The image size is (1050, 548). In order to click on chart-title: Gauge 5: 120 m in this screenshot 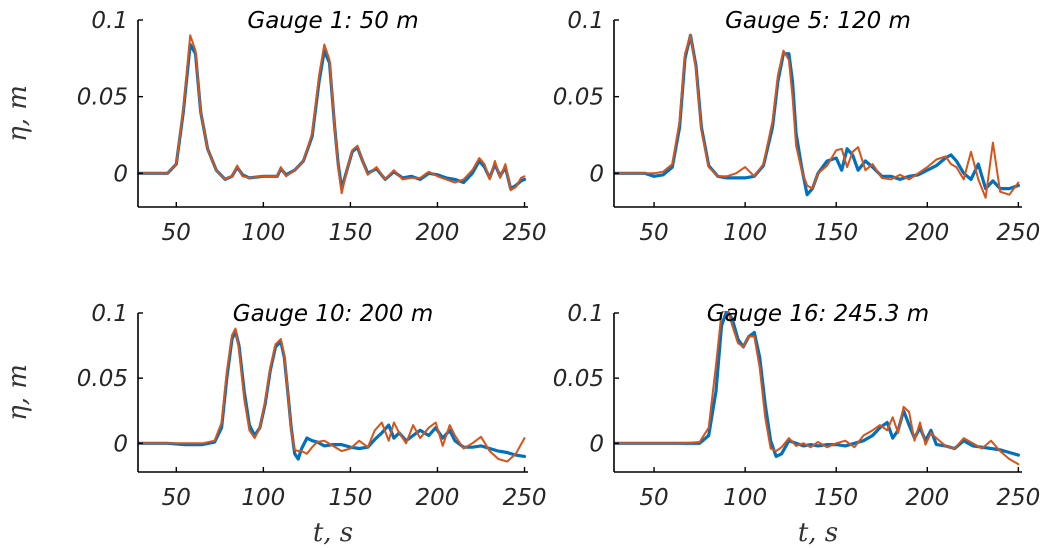, I will do `click(818, 21)`.